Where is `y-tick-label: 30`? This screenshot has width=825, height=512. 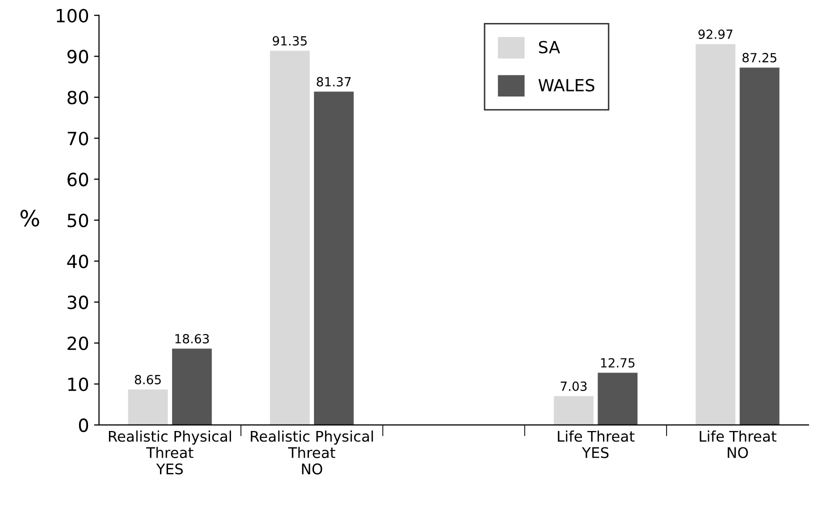 y-tick-label: 30 is located at coordinates (78, 303).